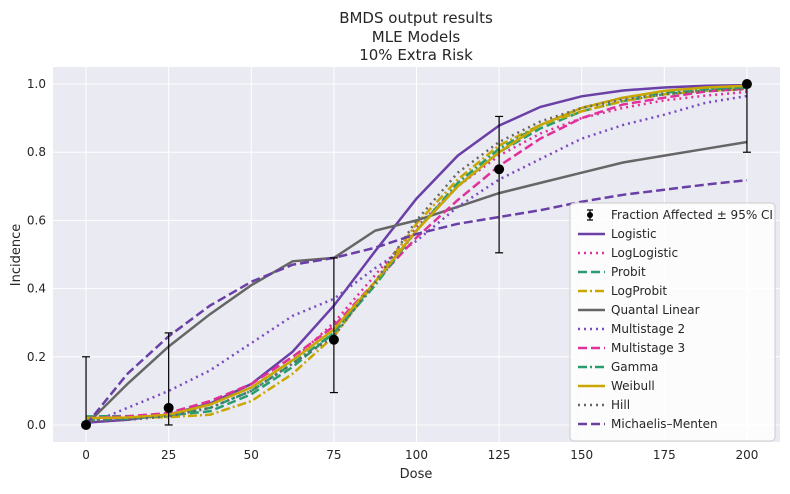 The height and width of the screenshot is (494, 790). What do you see at coordinates (36, 357) in the screenshot?
I see `y-tick-label: 0.2` at bounding box center [36, 357].